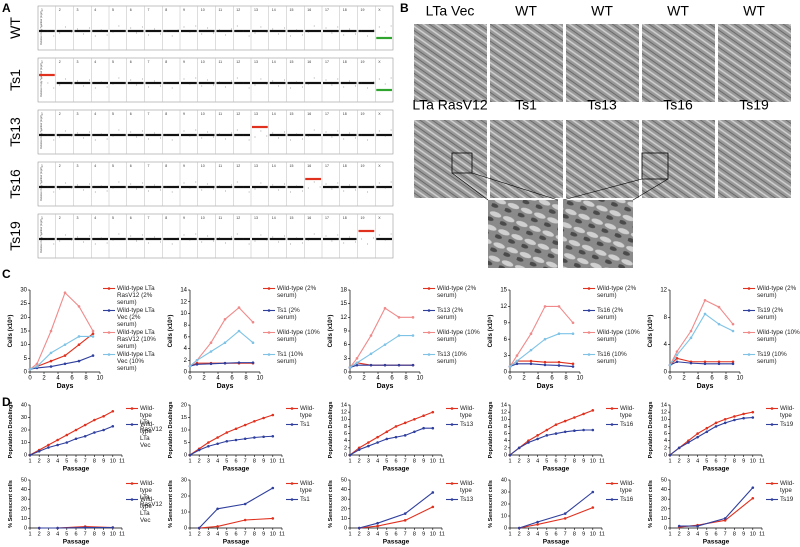  Describe the element at coordinates (451, 358) in the screenshot. I see `legend-item: Ts13 (10% serum)` at that location.